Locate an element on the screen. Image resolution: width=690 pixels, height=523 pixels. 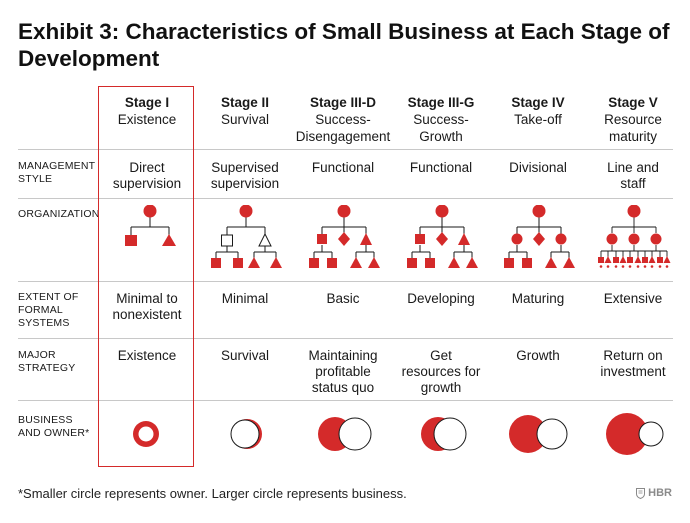
formal-systems-stage-3g: Developing is located at coordinates (441, 298).